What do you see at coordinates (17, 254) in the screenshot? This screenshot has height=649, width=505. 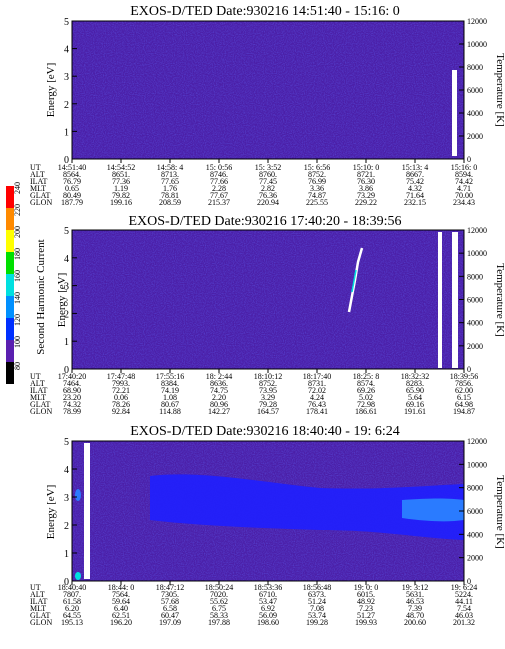 I see `colorbar-tick-label: 180` at bounding box center [17, 254].